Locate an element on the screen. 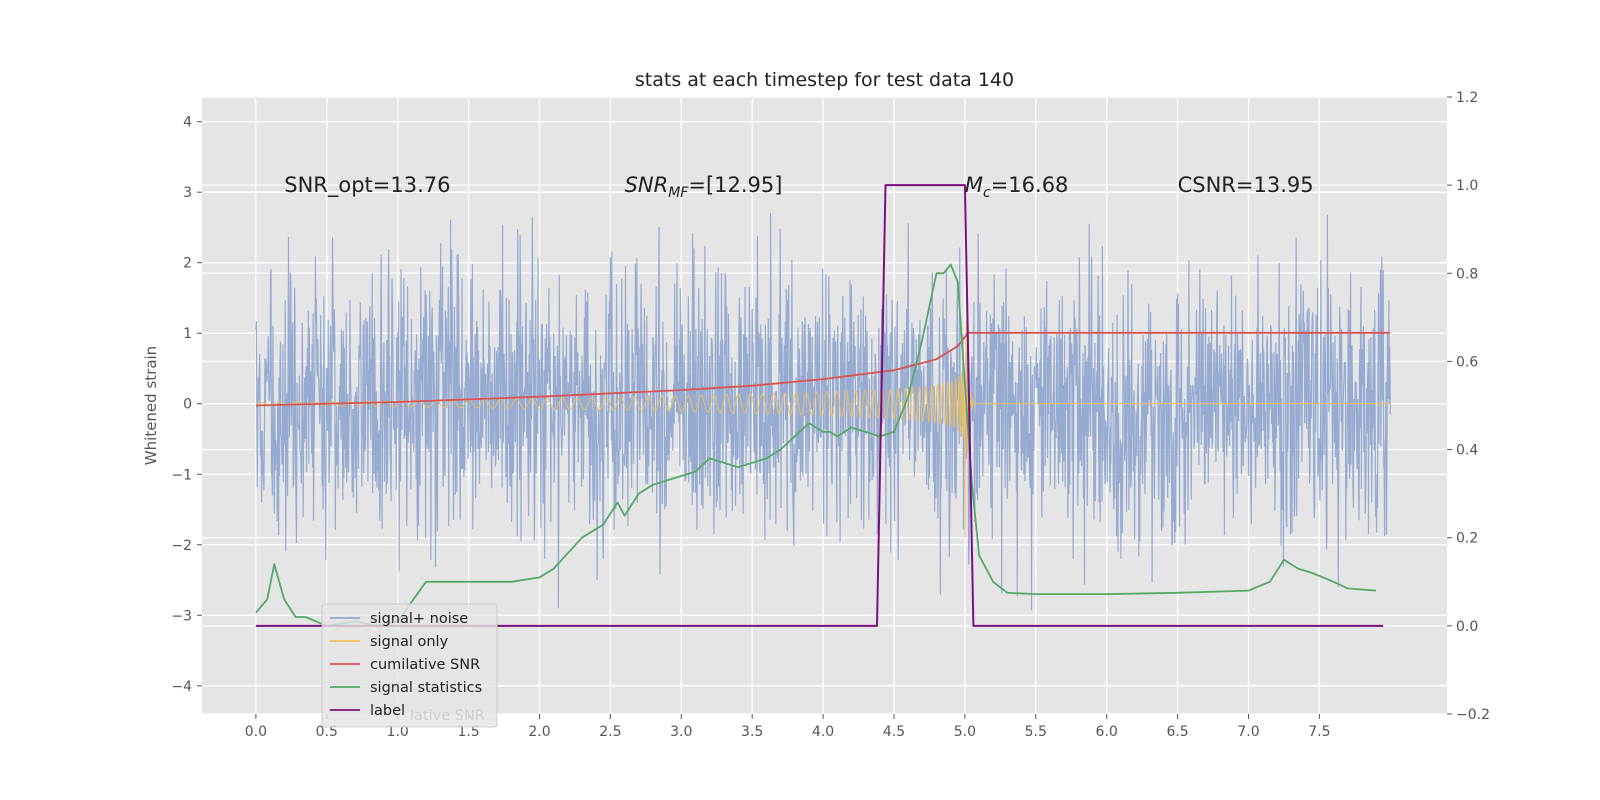  annotation-1: SNR_opt=13.76 is located at coordinates (367, 185).